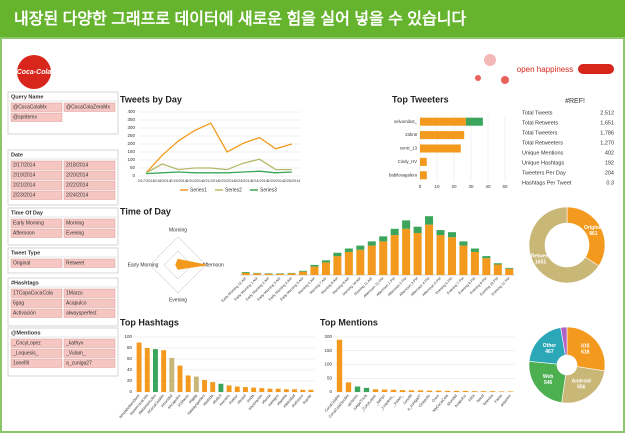 This screenshot has height=433, width=625. Describe the element at coordinates (25, 118) in the screenshot. I see `slicer-item-label: @spritemx` at that location.